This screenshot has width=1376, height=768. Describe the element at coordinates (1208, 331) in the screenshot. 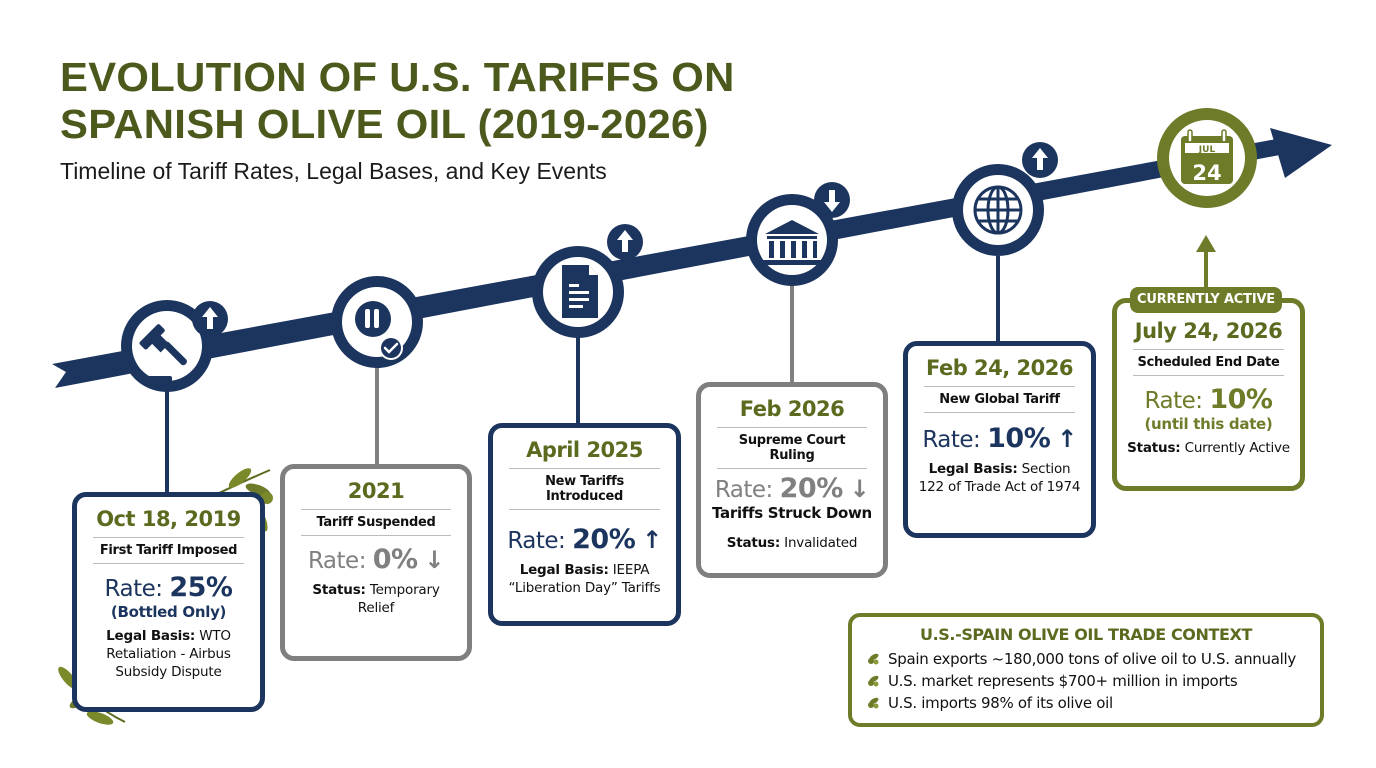

I see `event-date: July 24, 2026` at that location.